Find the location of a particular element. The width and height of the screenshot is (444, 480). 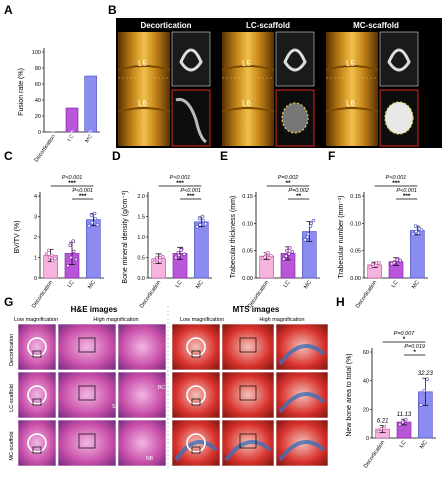

b-column-decortication: Decortication L5 L6 is located at coordinates (164, 84).